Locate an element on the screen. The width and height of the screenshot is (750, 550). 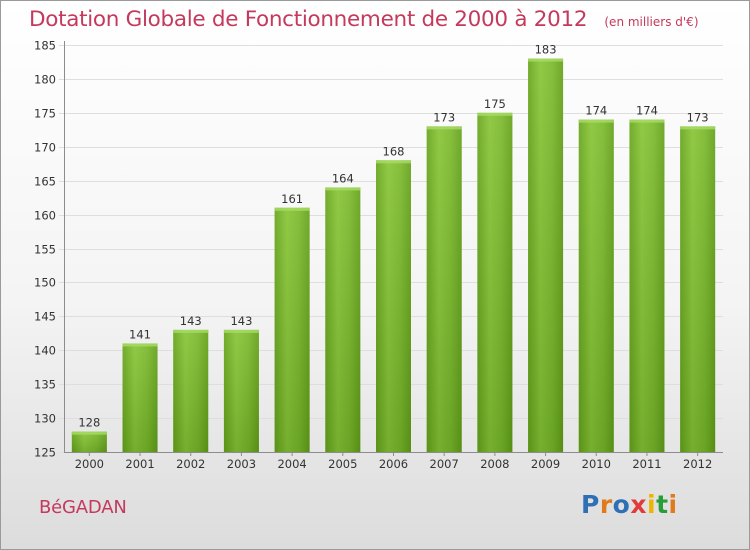
y-tick-label: 180 is located at coordinates (45, 80).